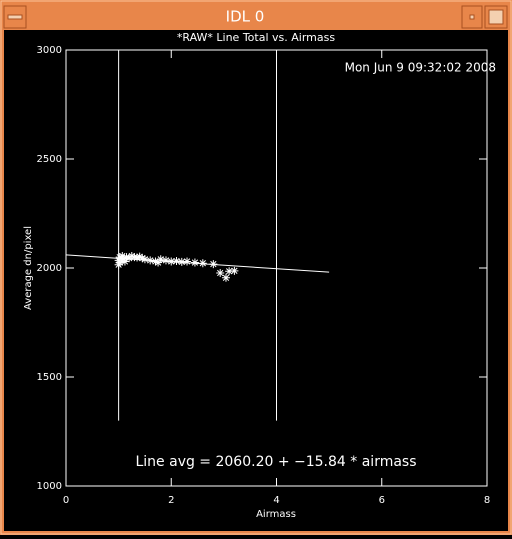  I want to click on x-axis-label: Airmass, so click(276, 514).